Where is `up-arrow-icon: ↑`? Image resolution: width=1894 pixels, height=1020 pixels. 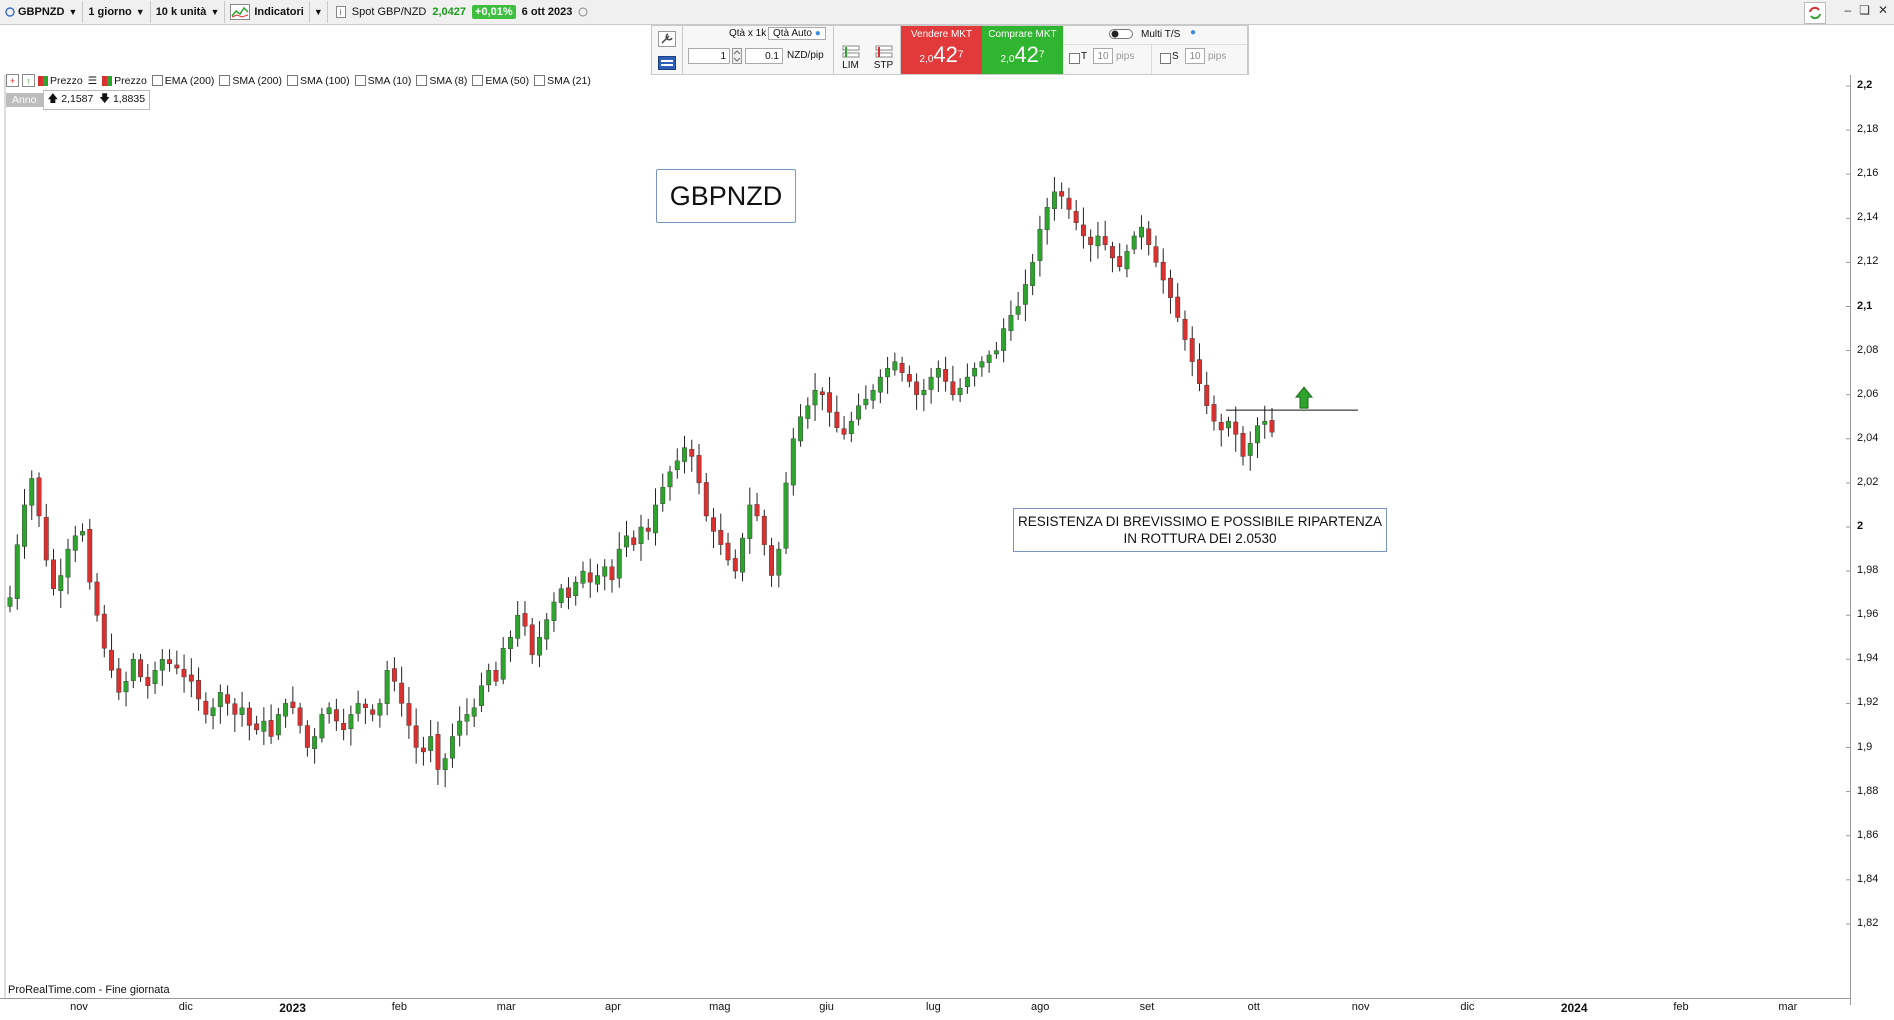
up-arrow-icon: ↑ is located at coordinates (28, 80).